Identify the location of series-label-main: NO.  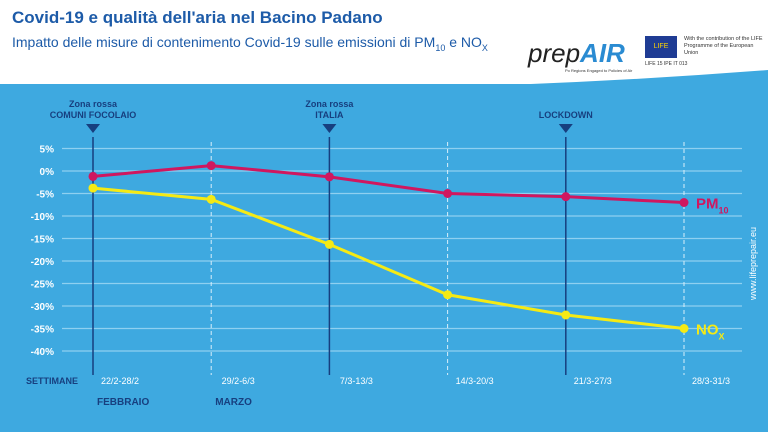
(707, 330).